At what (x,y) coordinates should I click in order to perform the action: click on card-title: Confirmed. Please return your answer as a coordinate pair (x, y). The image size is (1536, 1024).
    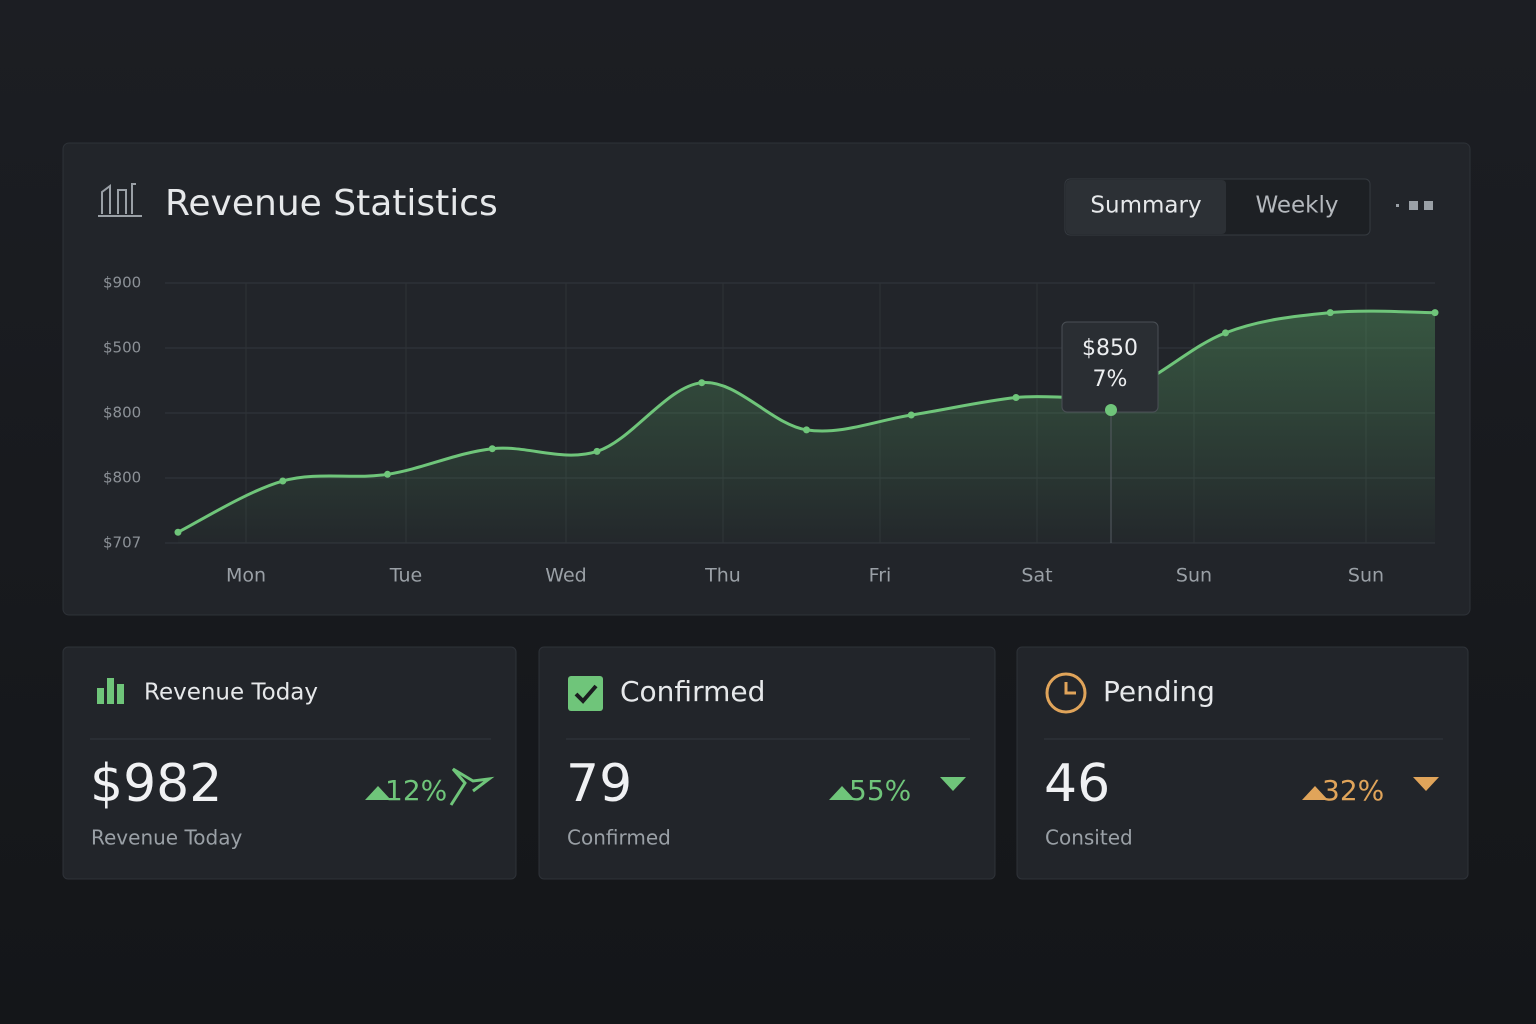
    Looking at the image, I should click on (692, 691).